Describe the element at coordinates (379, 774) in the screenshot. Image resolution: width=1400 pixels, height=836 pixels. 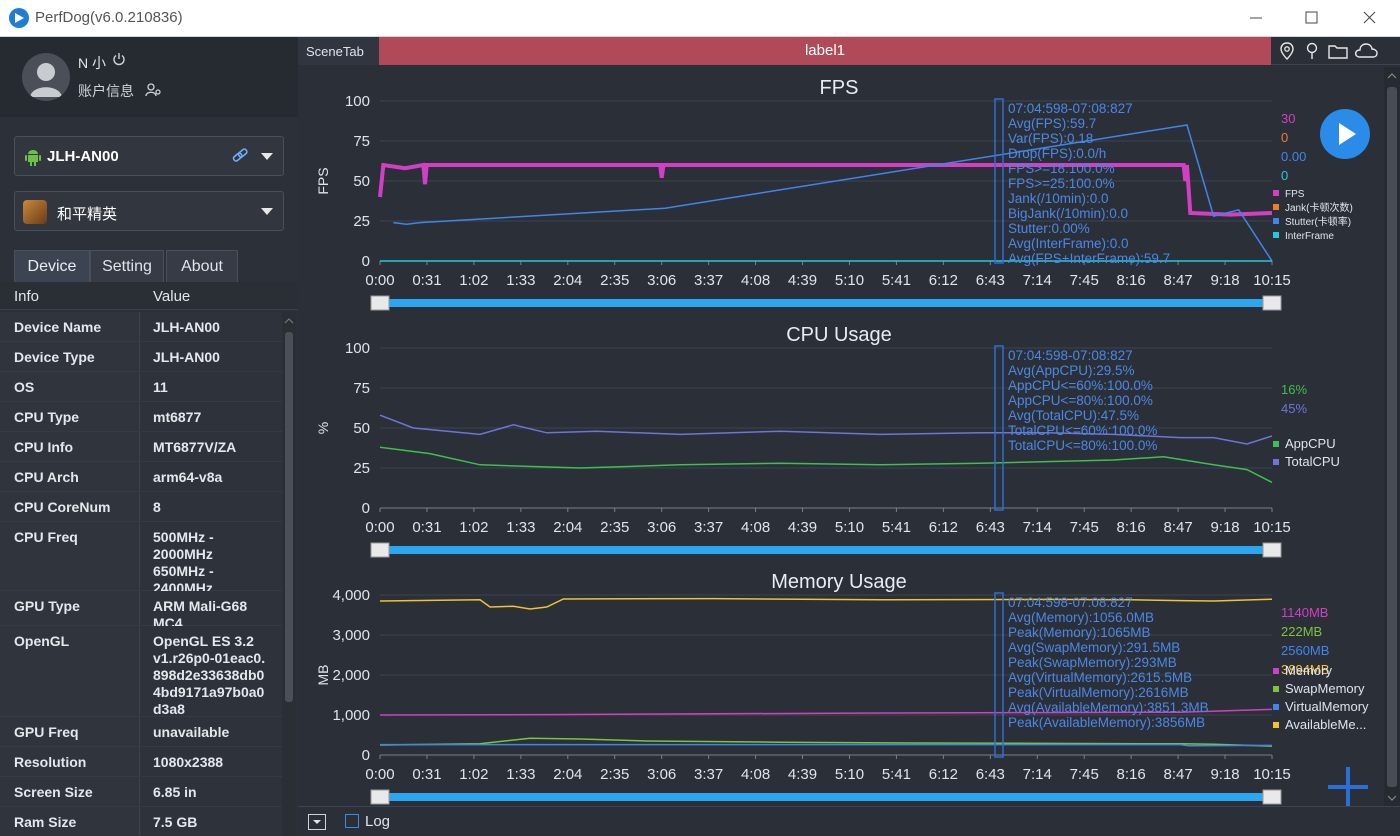
I see `x-tick-label: 0:00` at that location.